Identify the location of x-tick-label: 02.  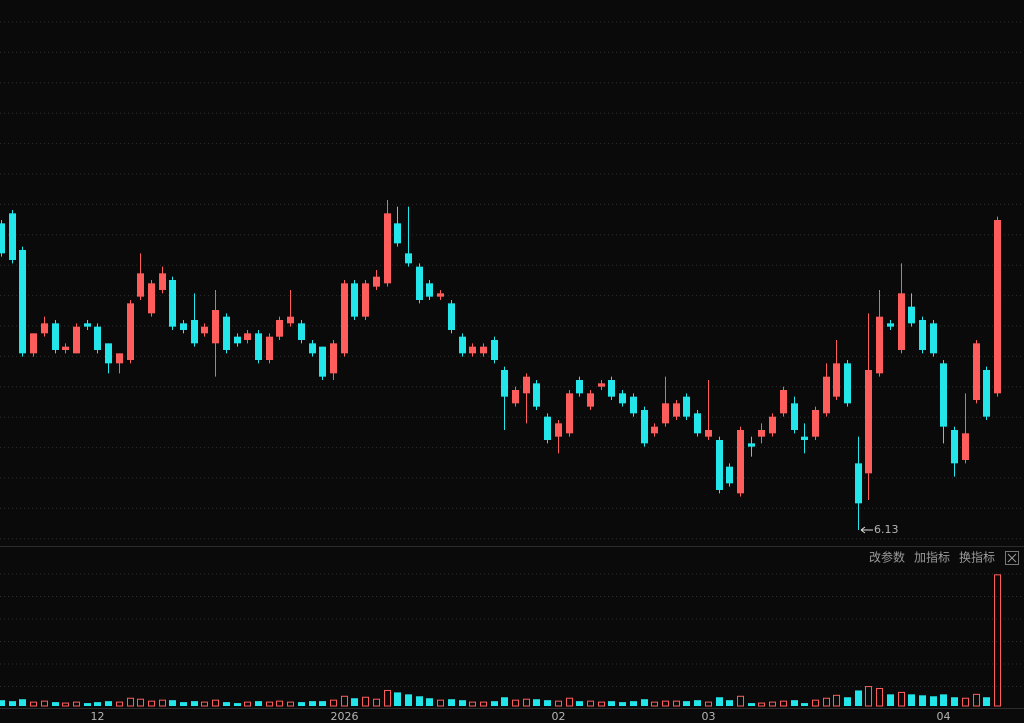
(559, 716).